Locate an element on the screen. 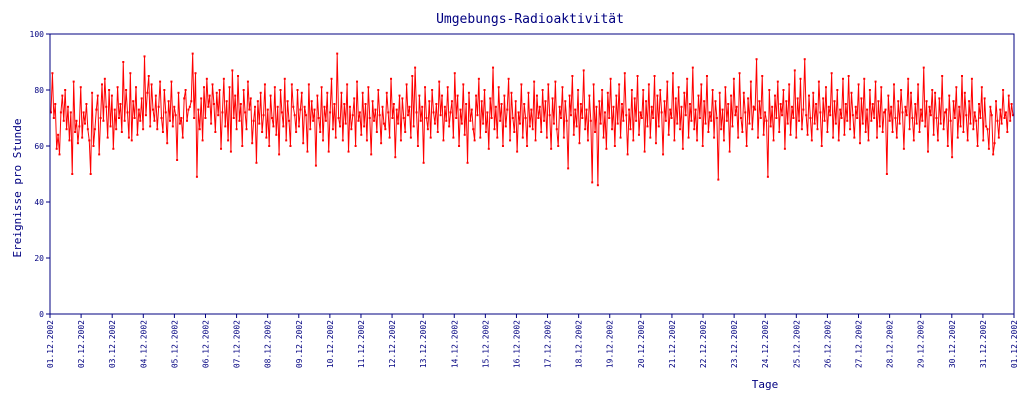 This screenshot has width=1024, height=404. x-tick-label: 05.12.2002 is located at coordinates (174, 344).